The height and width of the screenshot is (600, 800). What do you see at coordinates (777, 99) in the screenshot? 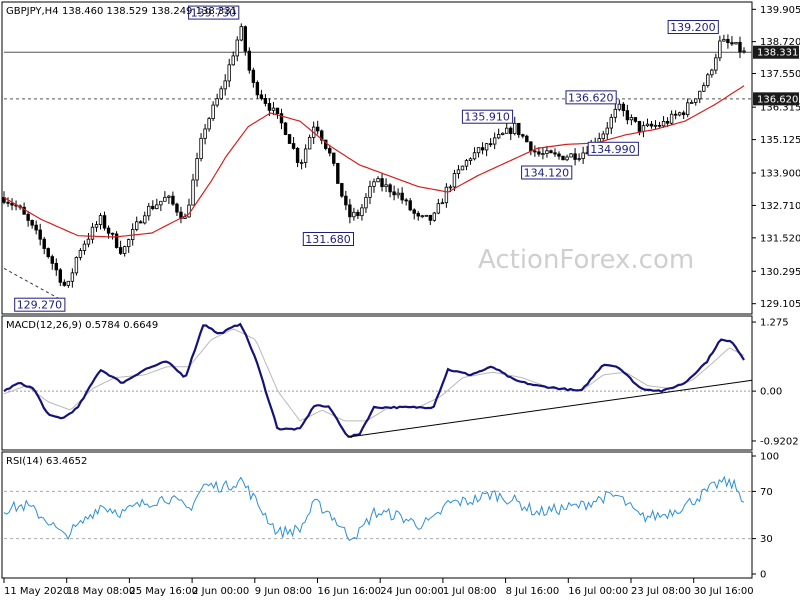
I see `price-badge-label-1: 136.620` at bounding box center [777, 99].